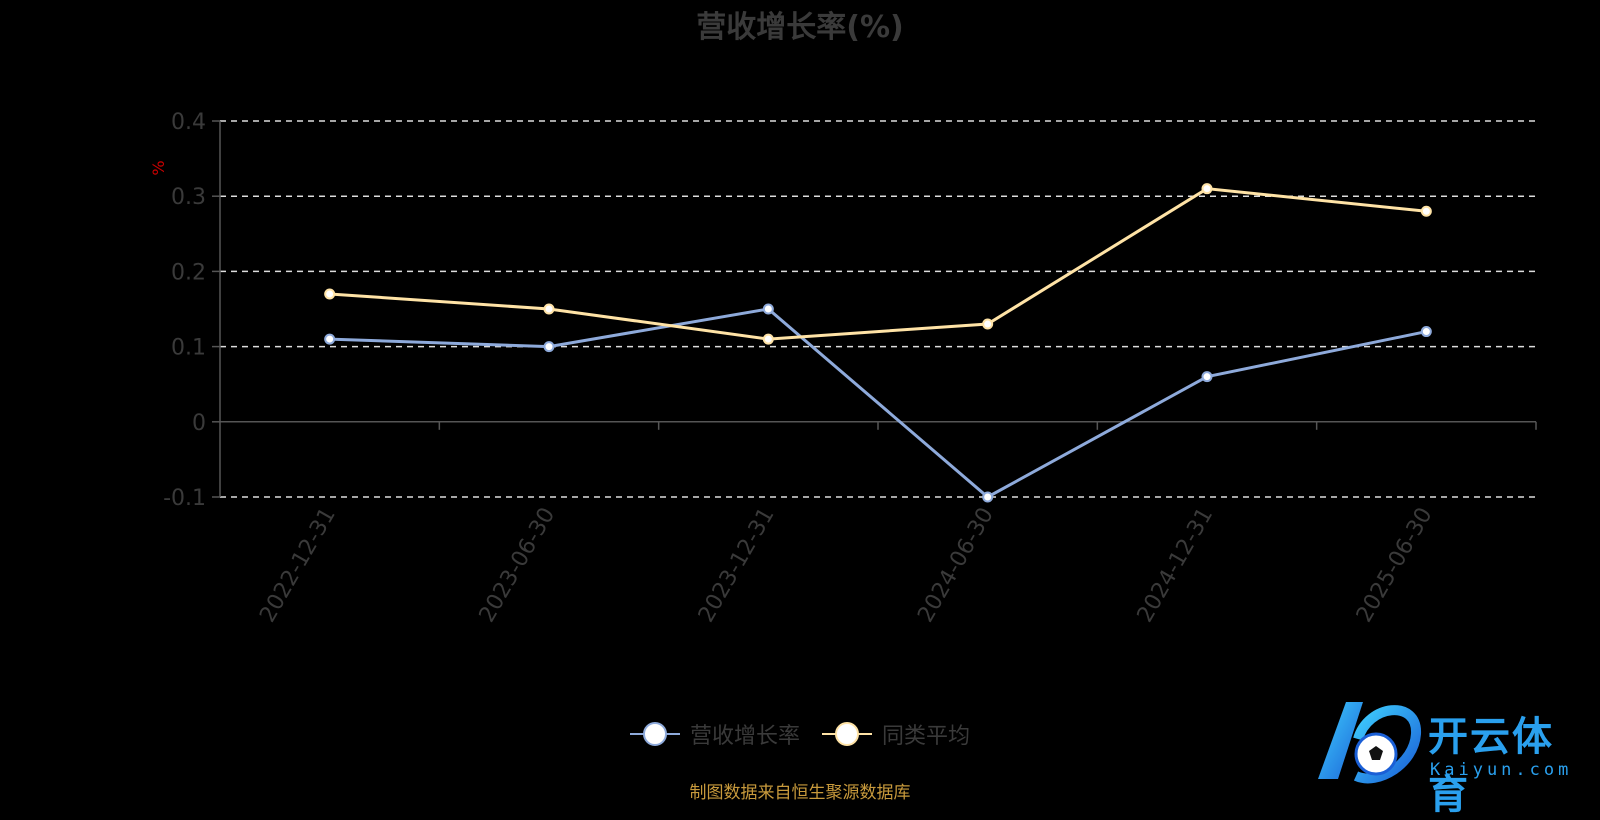 This screenshot has width=1600, height=820. I want to click on y-axis-unit: %, so click(158, 167).